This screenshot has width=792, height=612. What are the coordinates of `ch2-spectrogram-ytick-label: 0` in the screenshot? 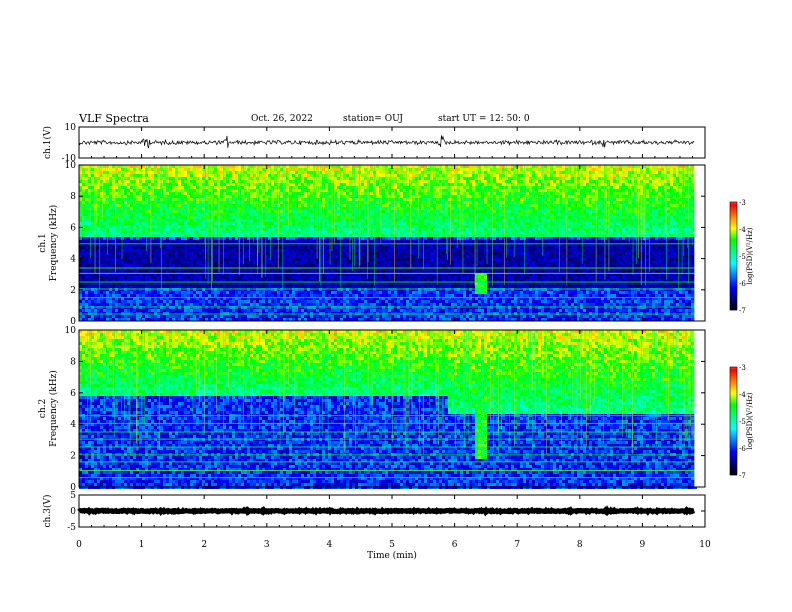 It's located at (73, 488).